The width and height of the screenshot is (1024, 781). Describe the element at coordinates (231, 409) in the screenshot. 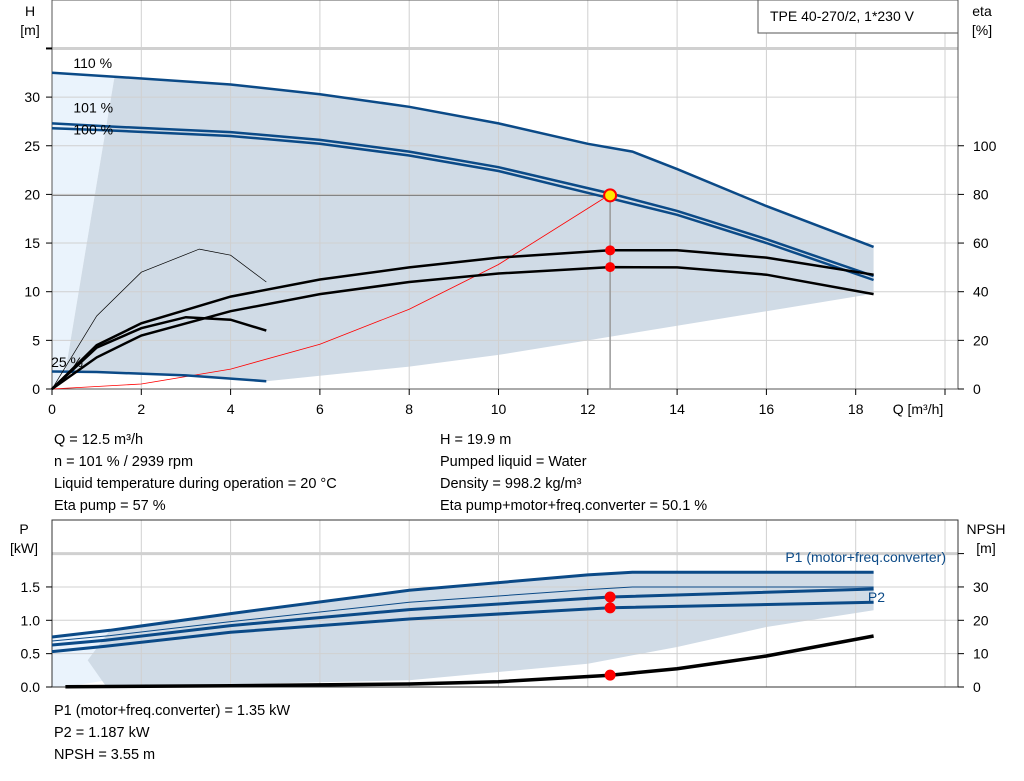

I see `x-tick-label: 4` at that location.